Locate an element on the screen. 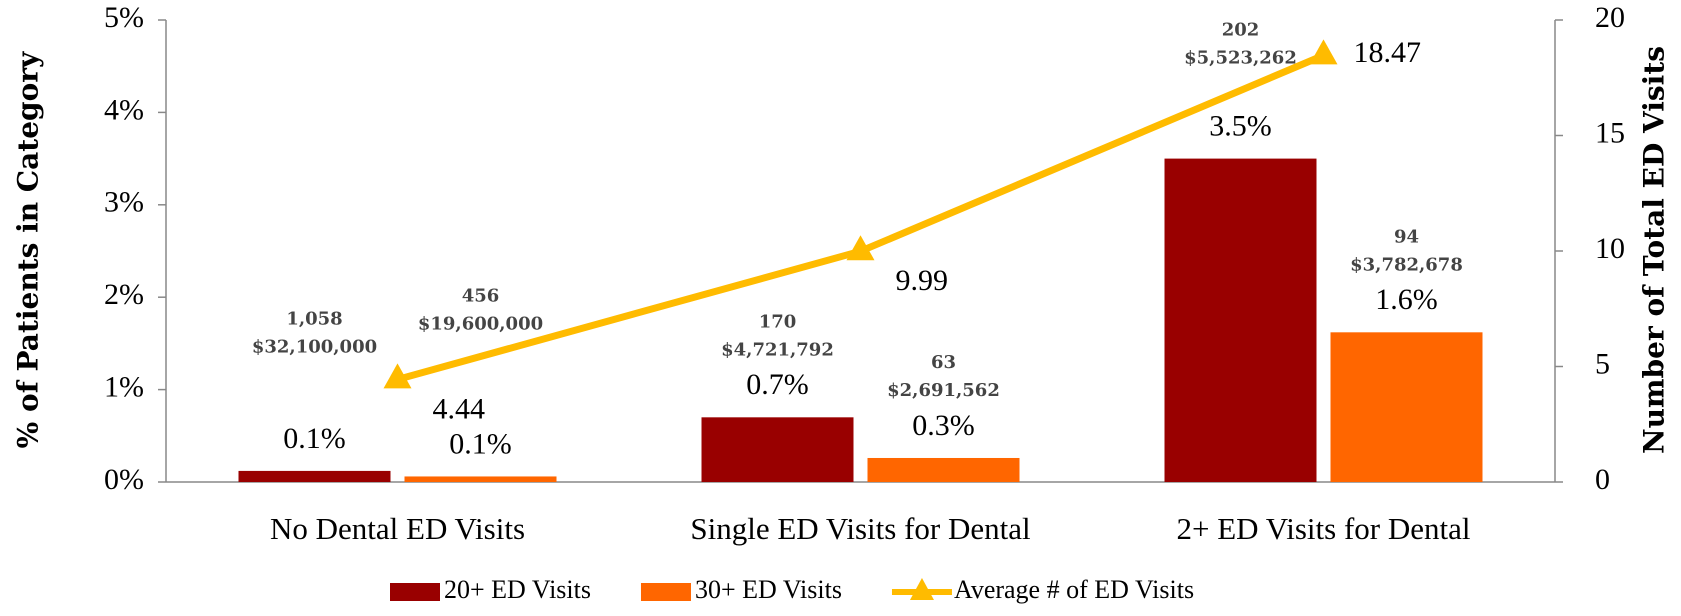 The image size is (1681, 616). y2-tick-label: 5 is located at coordinates (1602, 363).